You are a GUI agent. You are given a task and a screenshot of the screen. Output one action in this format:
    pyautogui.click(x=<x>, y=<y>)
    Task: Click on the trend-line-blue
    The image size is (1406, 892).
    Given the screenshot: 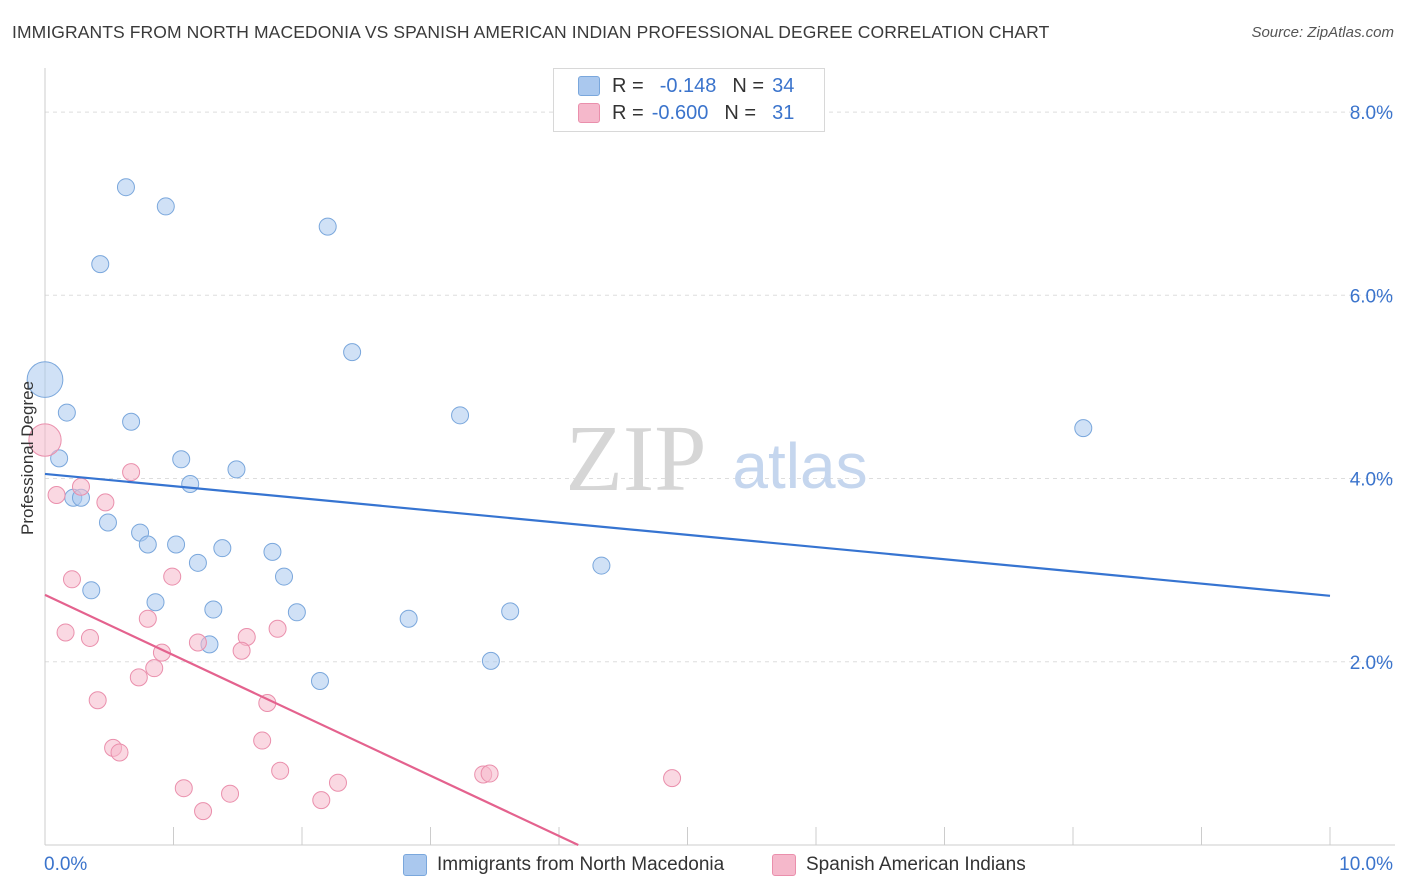 What is the action you would take?
    pyautogui.click(x=687, y=534)
    